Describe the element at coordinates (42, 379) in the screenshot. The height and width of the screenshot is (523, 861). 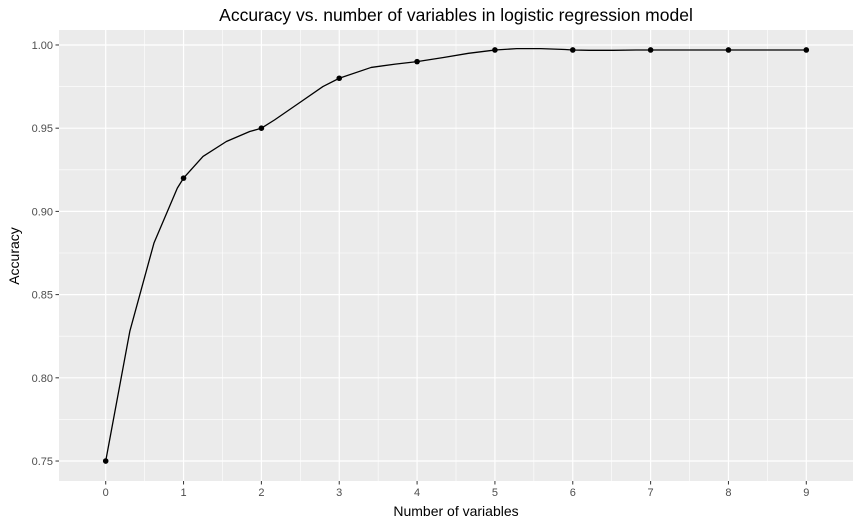
I see `y-tick-label: 0.80` at that location.